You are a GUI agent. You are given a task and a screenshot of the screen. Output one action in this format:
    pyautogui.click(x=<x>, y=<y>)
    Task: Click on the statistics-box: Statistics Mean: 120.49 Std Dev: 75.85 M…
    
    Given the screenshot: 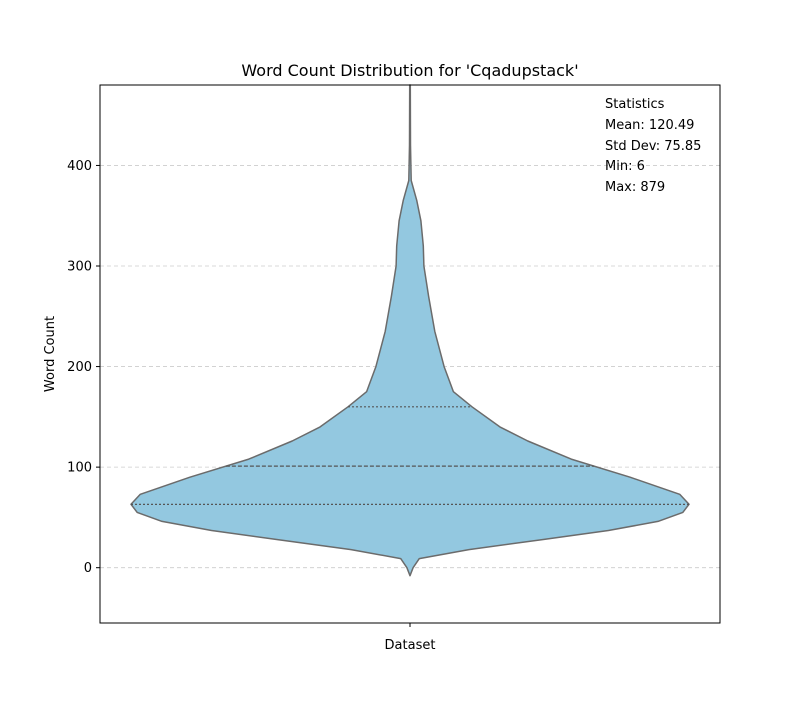 What is the action you would take?
    pyautogui.click(x=653, y=146)
    